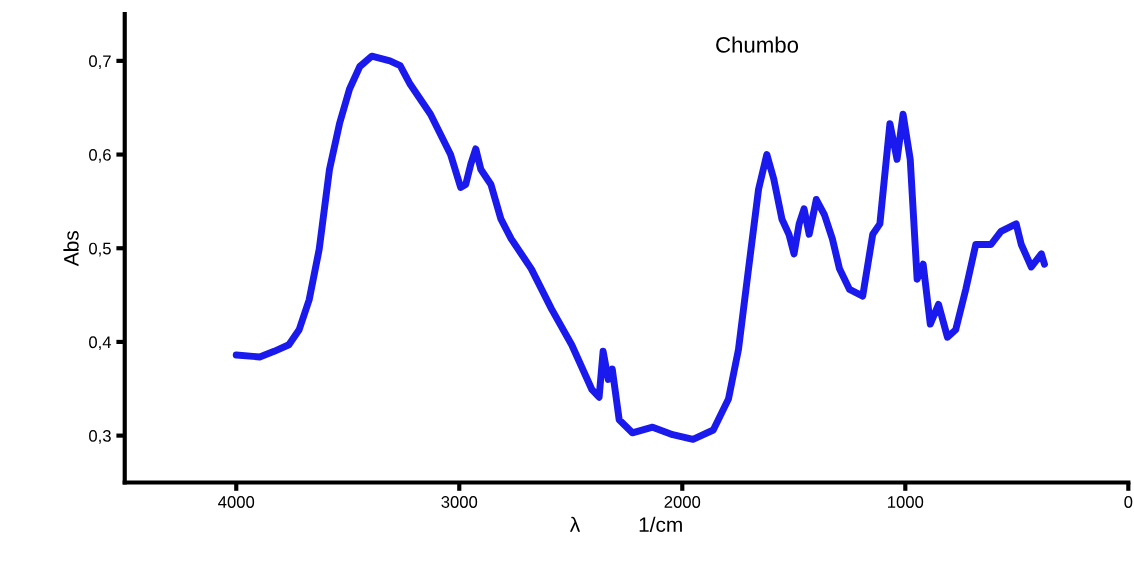 The height and width of the screenshot is (561, 1134). What do you see at coordinates (757, 44) in the screenshot?
I see `text: Chumbo` at bounding box center [757, 44].